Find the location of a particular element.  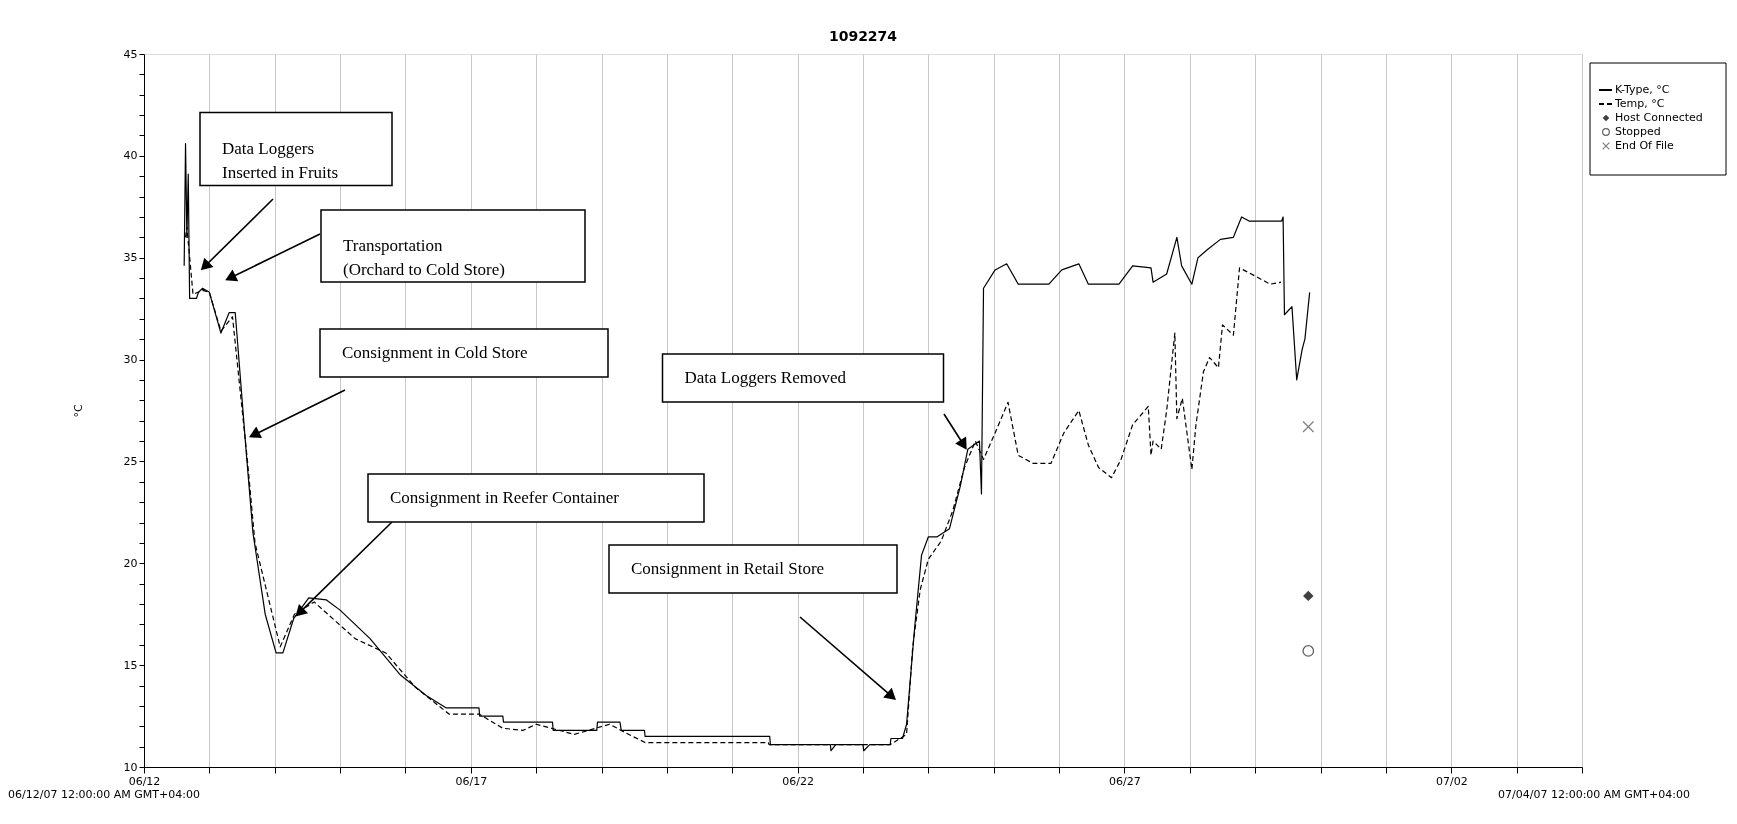

legend-label: Temp, °C is located at coordinates (1639, 103).